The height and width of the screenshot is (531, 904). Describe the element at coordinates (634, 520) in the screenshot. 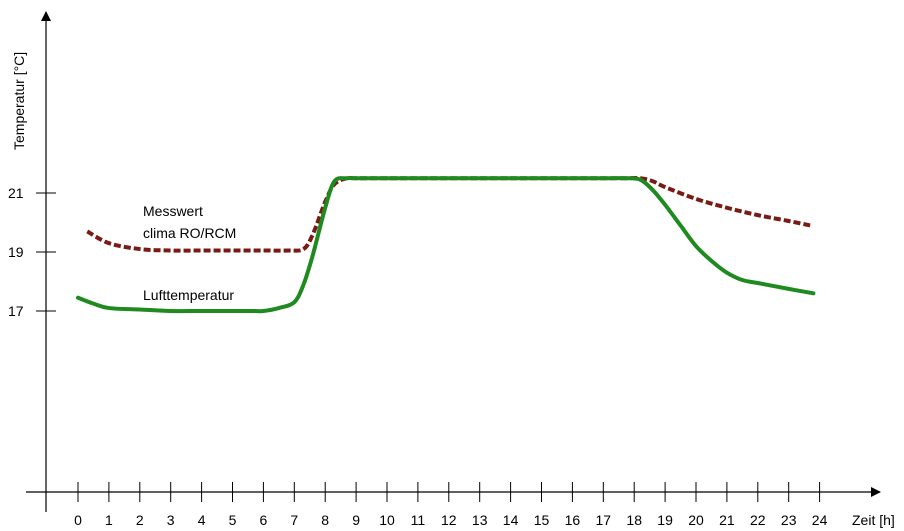

I see `x-tick-label: 18` at that location.